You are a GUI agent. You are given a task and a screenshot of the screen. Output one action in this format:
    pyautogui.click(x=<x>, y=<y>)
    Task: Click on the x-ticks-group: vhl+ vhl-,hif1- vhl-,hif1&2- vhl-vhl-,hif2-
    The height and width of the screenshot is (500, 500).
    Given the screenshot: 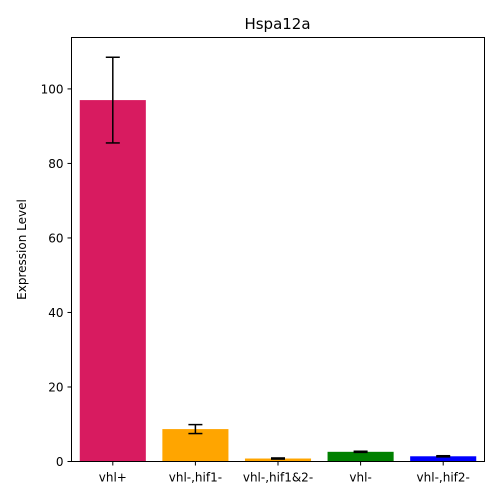 What is the action you would take?
    pyautogui.click(x=284, y=473)
    